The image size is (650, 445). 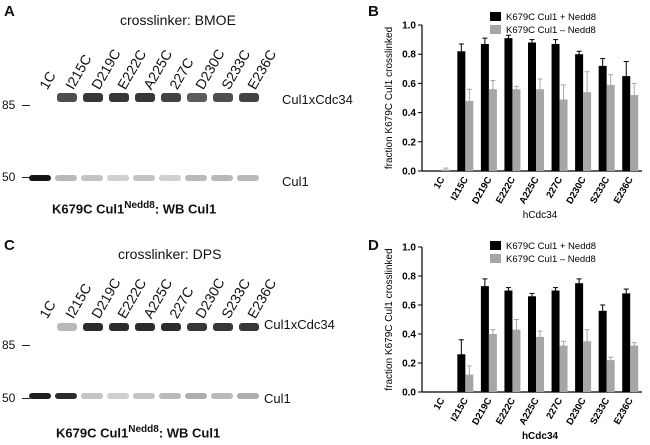 I want to click on panel-c-letter: C, so click(x=9, y=245).